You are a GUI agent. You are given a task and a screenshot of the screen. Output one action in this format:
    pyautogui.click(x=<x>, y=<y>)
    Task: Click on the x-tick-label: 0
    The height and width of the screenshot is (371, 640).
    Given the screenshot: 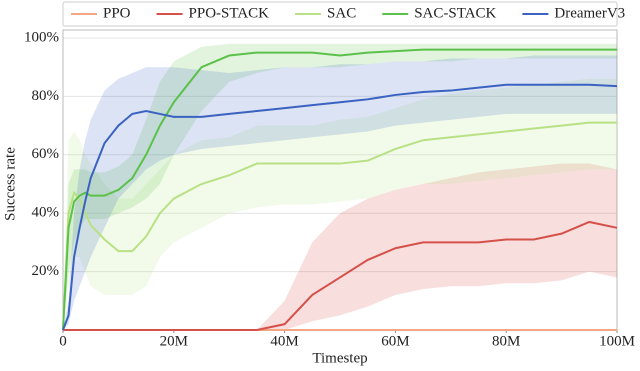 What is the action you would take?
    pyautogui.click(x=63, y=341)
    